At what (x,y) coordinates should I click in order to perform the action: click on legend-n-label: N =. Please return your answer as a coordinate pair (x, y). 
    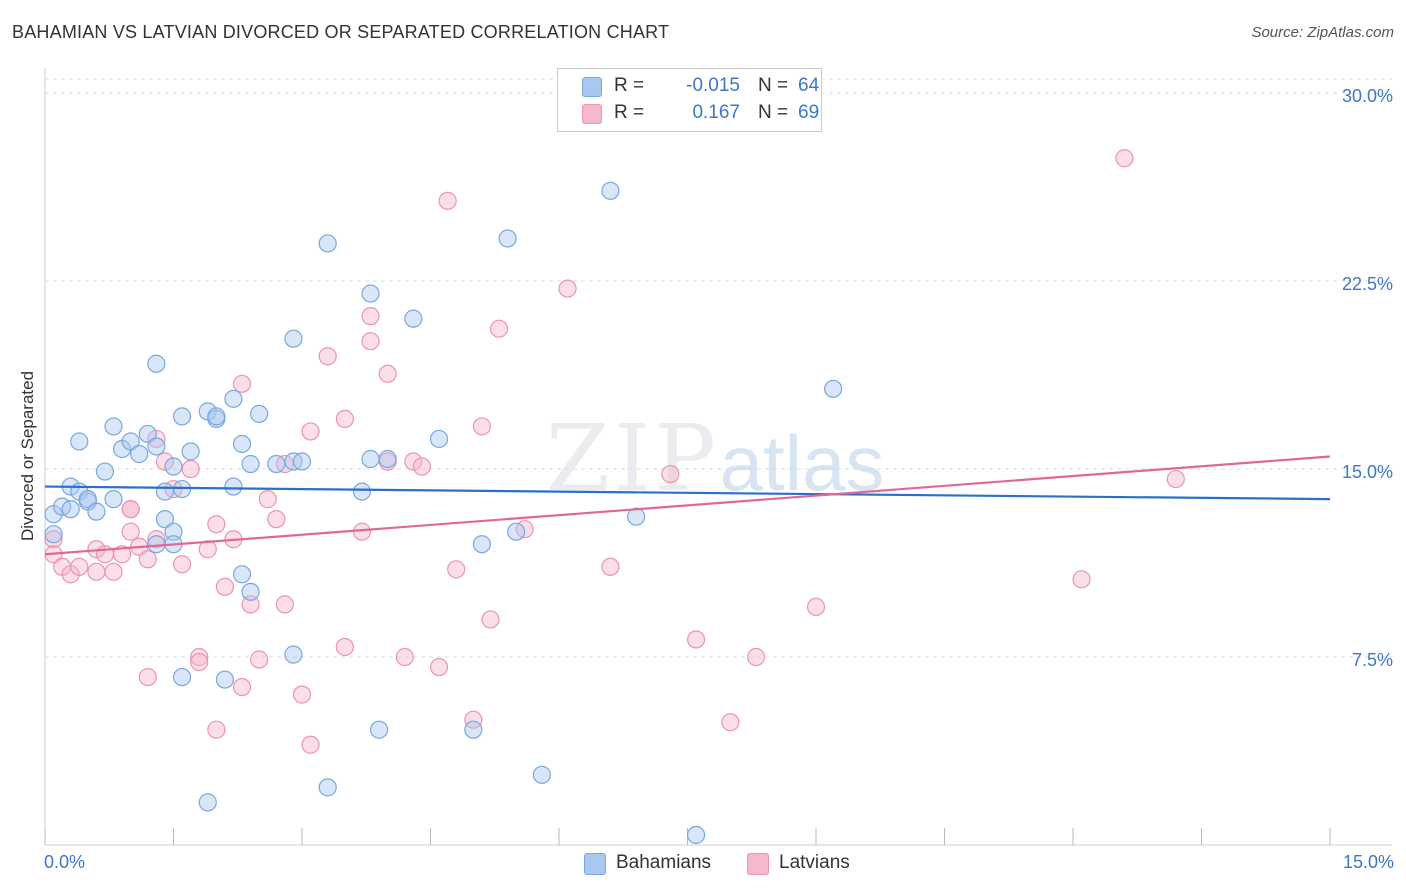
    Looking at the image, I should click on (773, 85).